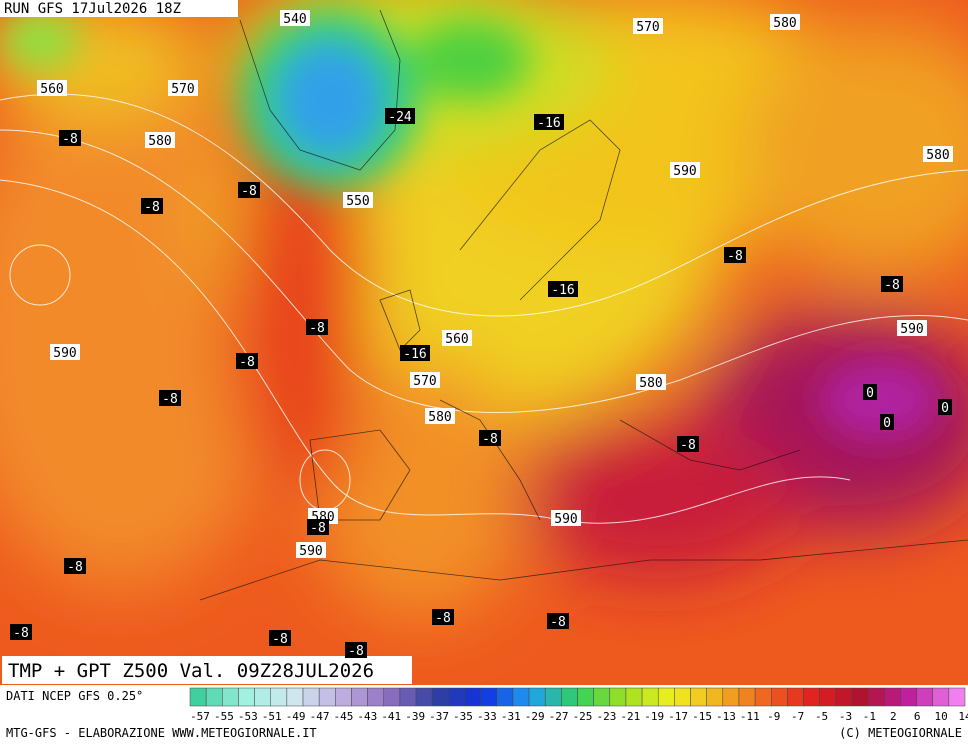  What do you see at coordinates (726, 716) in the screenshot?
I see `colorbar-tick-label: -13` at bounding box center [726, 716].